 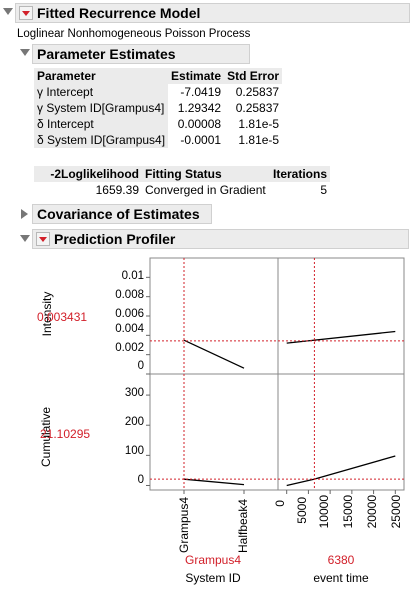 What do you see at coordinates (134, 34) in the screenshot?
I see `model-subtitle: Loglinear Nonhomogeneous Poisson Process` at bounding box center [134, 34].